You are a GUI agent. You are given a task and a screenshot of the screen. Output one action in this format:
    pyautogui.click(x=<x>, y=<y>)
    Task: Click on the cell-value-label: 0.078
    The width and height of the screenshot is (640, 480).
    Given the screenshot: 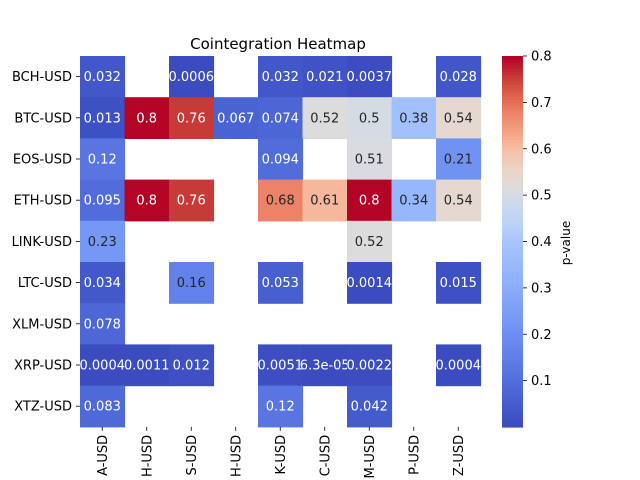 What is the action you would take?
    pyautogui.click(x=102, y=324)
    